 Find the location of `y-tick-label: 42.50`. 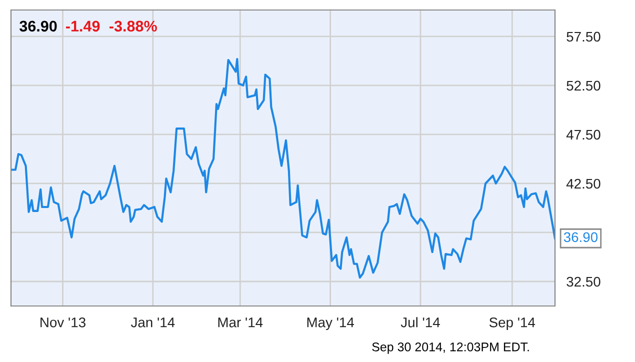

y-tick-label: 42.50 is located at coordinates (583, 183).